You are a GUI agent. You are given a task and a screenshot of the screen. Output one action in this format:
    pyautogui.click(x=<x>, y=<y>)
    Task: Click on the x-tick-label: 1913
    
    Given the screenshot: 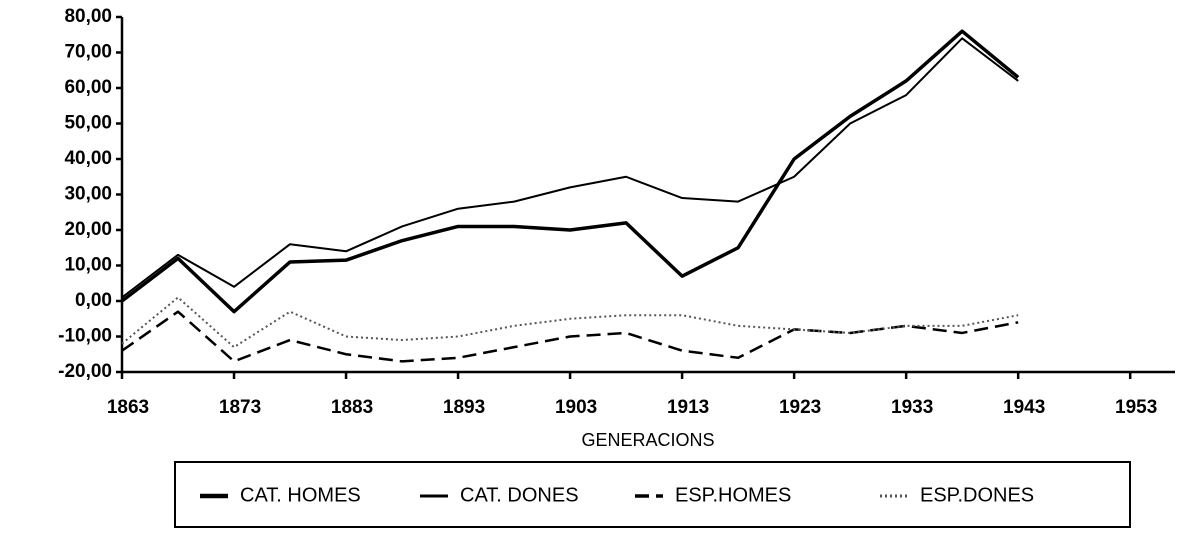 What is the action you would take?
    pyautogui.click(x=688, y=407)
    